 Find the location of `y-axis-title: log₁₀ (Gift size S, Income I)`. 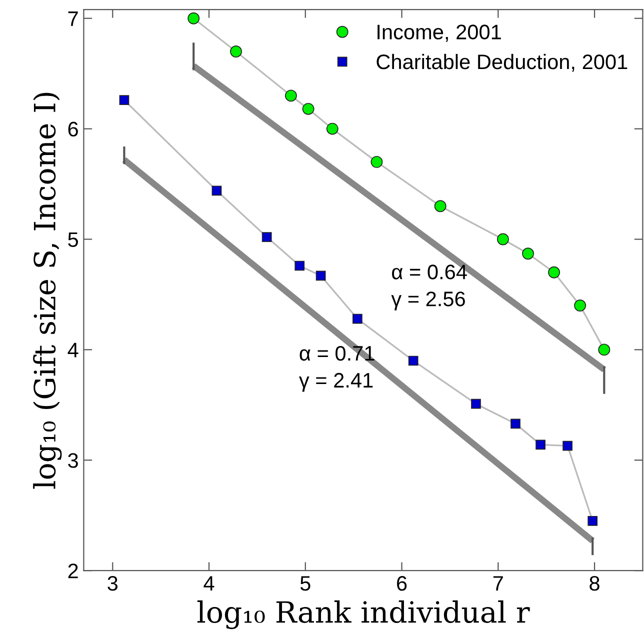

y-axis-title: log₁₀ (Gift size S, Income I) is located at coordinates (47, 290).